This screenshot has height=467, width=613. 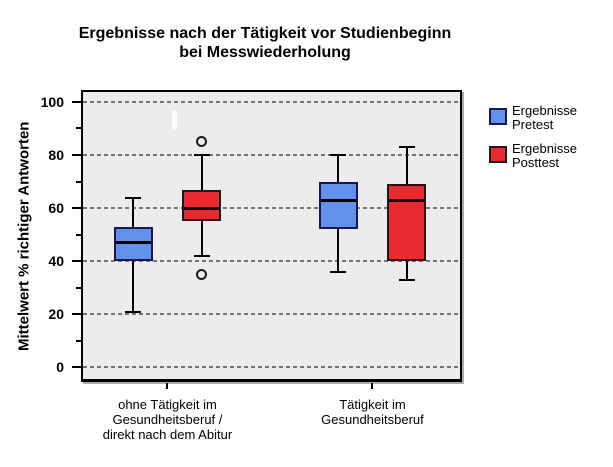 What do you see at coordinates (533, 124) in the screenshot?
I see `legend-label-line: Pretest` at bounding box center [533, 124].